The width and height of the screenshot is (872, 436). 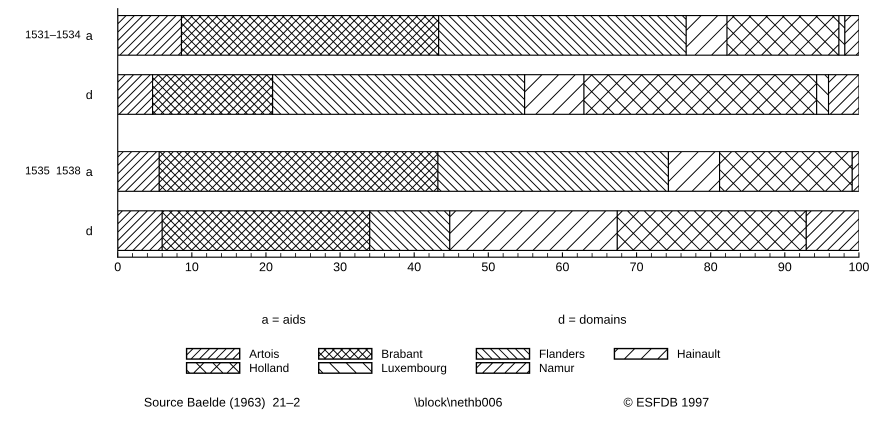 I want to click on text: a = aids, so click(x=284, y=319).